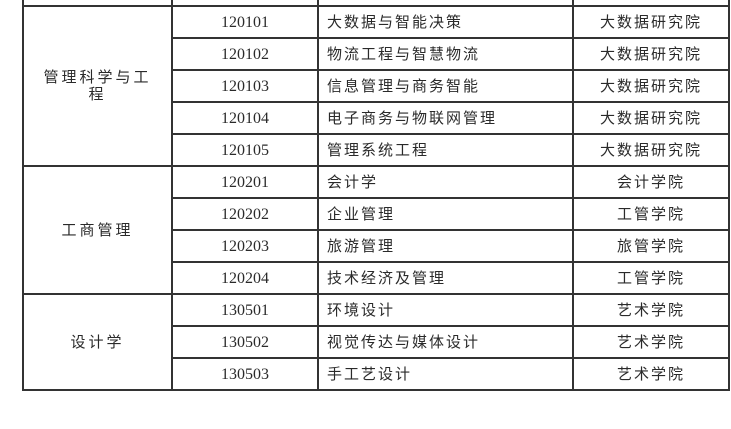 The image size is (731, 429). Describe the element at coordinates (245, 214) in the screenshot. I see `code-cell: 120202` at that location.